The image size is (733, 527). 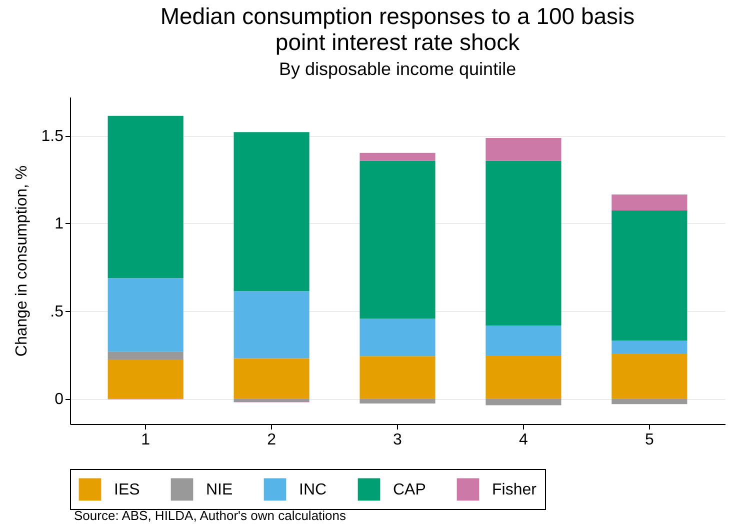 What do you see at coordinates (515, 489) in the screenshot?
I see `legend-label: Fisher` at bounding box center [515, 489].